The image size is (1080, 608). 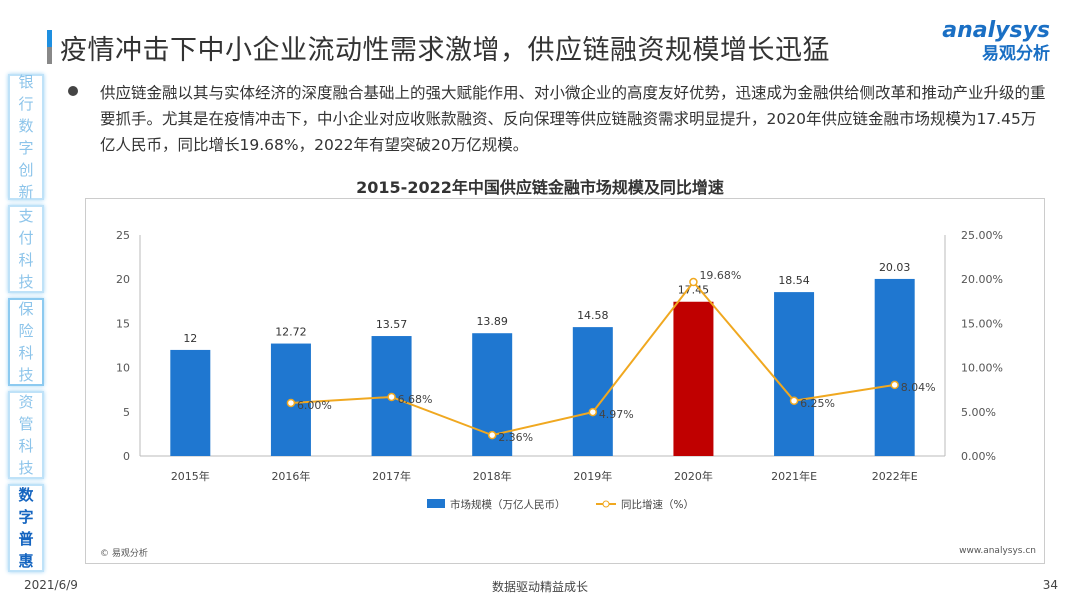 What do you see at coordinates (978, 412) in the screenshot?
I see `y-right-tick-label: 5.00%` at bounding box center [978, 412].